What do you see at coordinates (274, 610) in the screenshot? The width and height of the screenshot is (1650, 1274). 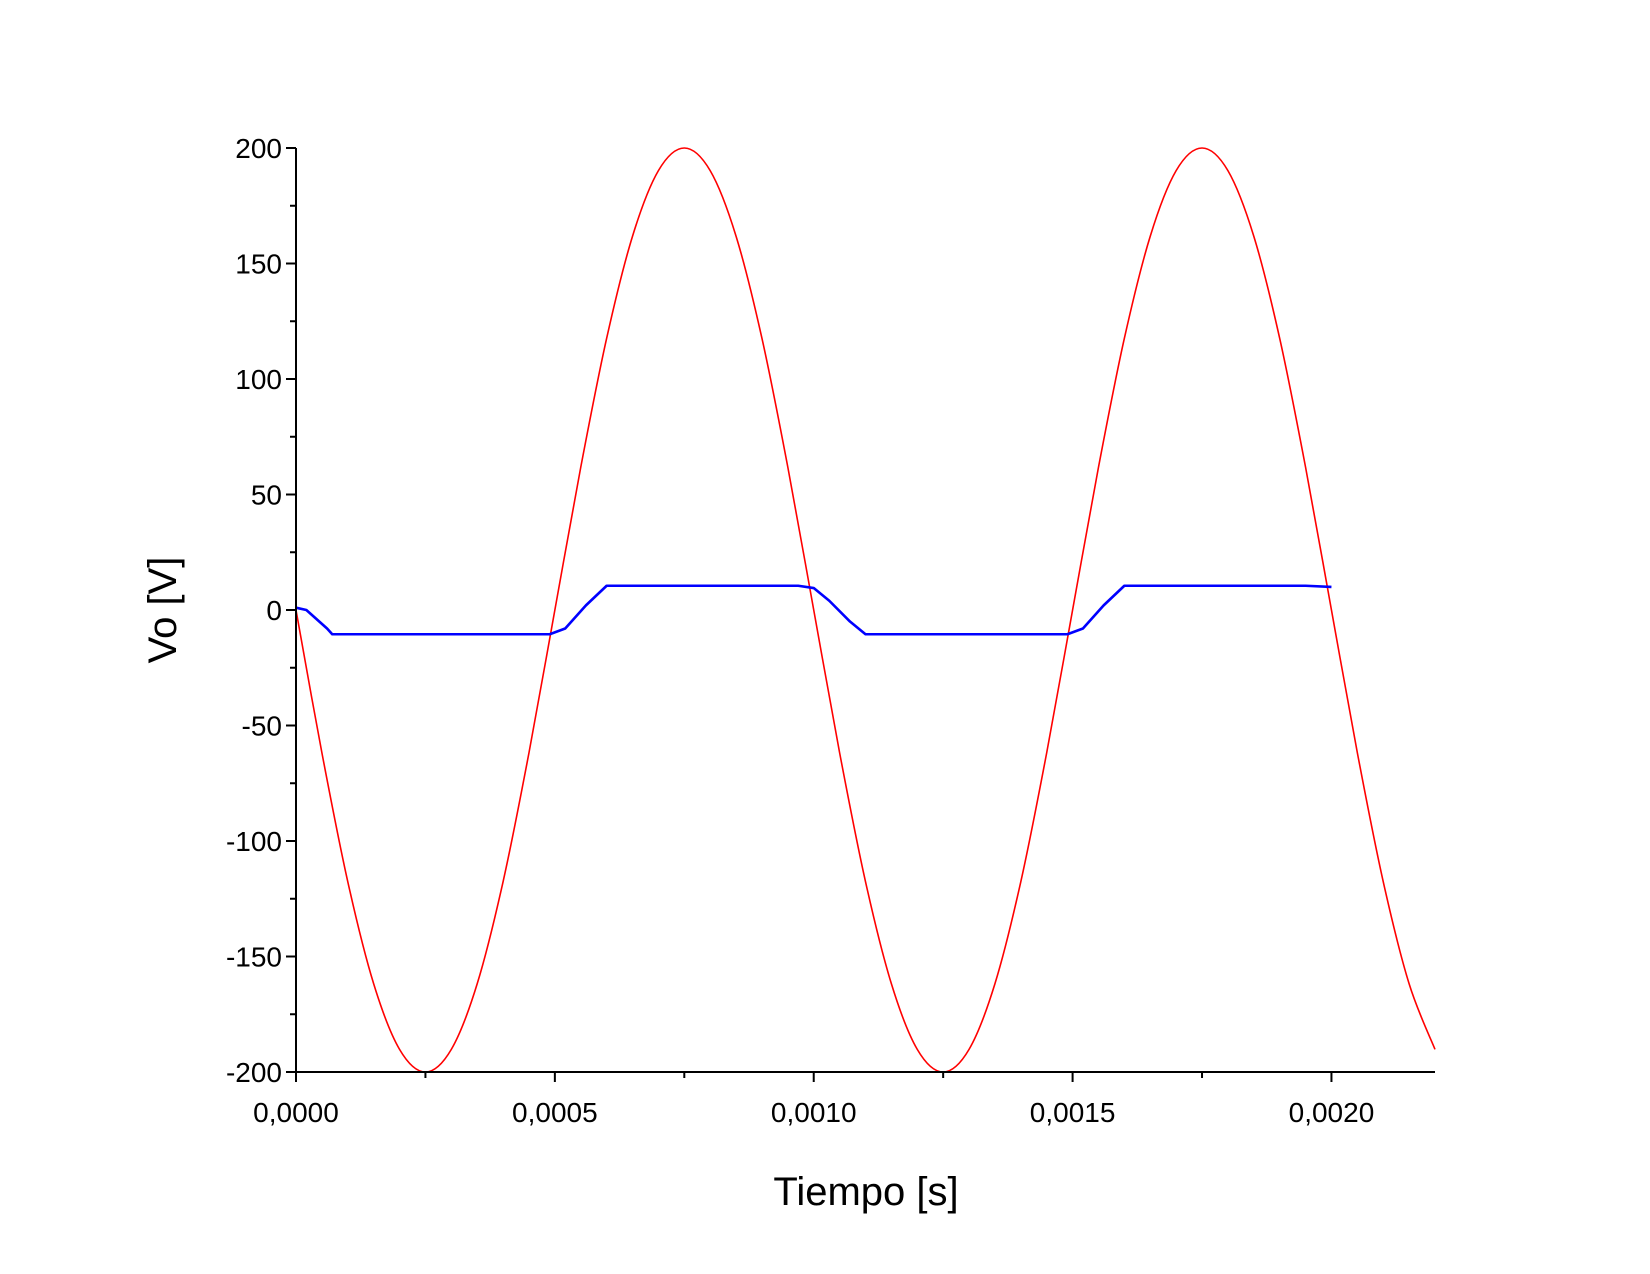 I see `y-tick-label: 0` at bounding box center [274, 610].